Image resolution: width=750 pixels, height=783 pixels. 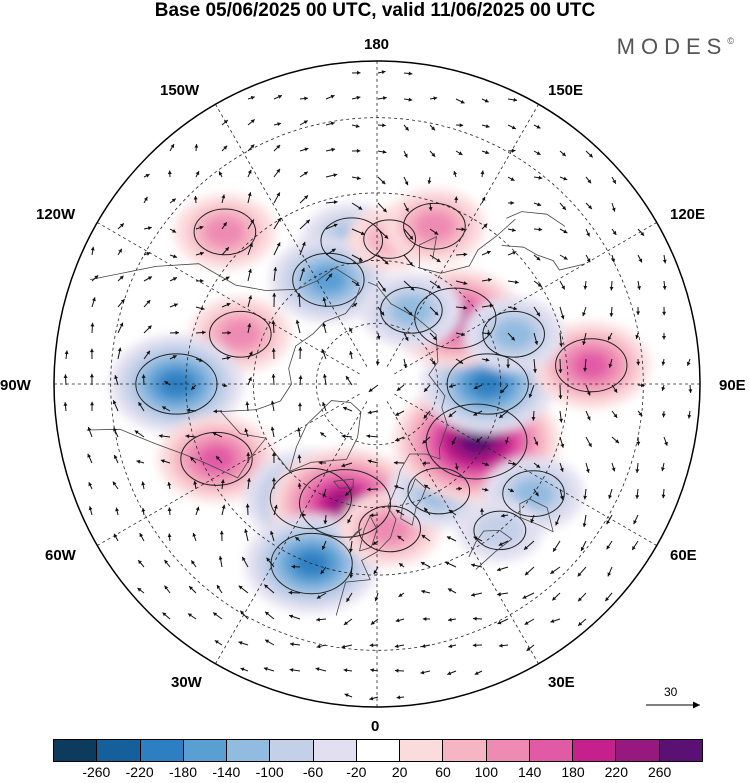 I want to click on lon-label-30w: 30W, so click(x=186, y=682).